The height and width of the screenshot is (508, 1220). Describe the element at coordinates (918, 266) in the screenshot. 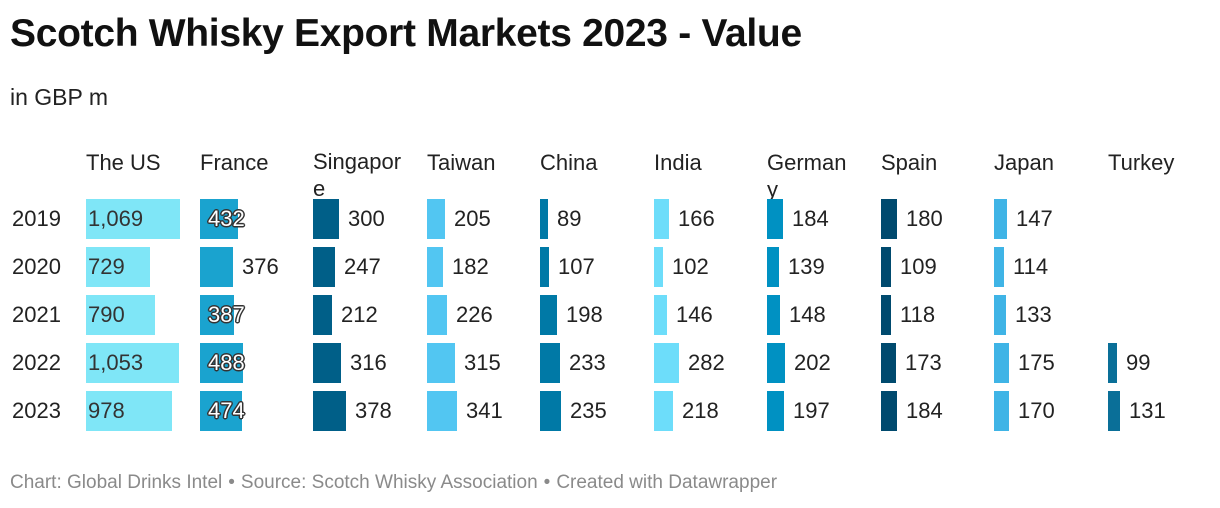

I see `value-label-spain-2020: 109` at that location.